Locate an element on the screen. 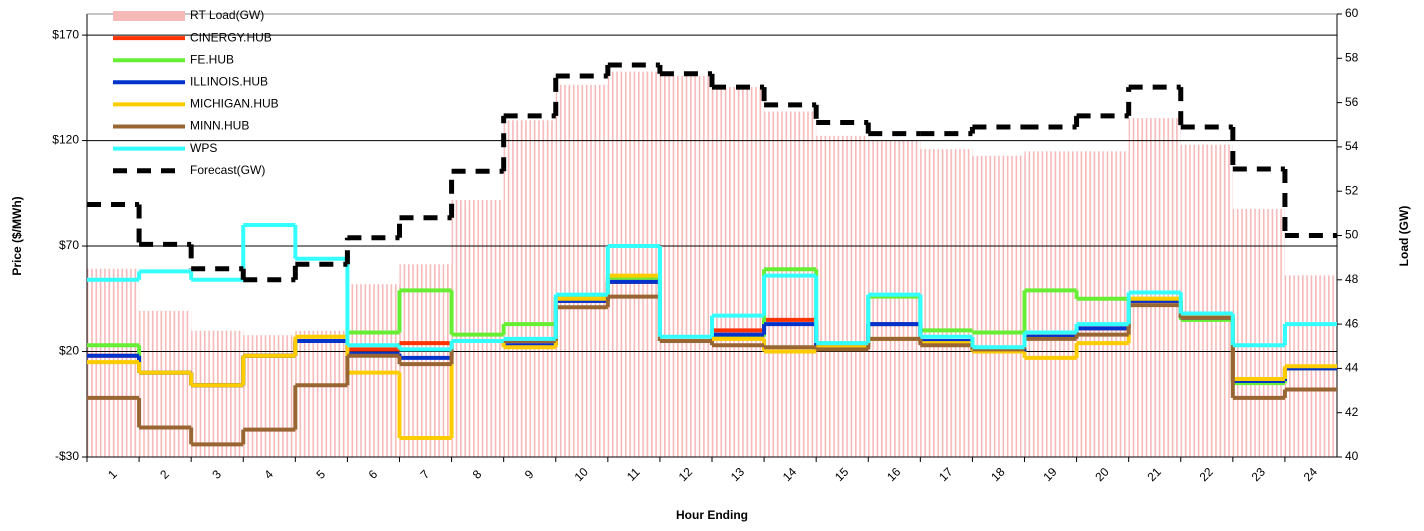 This screenshot has height=531, width=1424. y2-tick-label: 58 is located at coordinates (1352, 57).